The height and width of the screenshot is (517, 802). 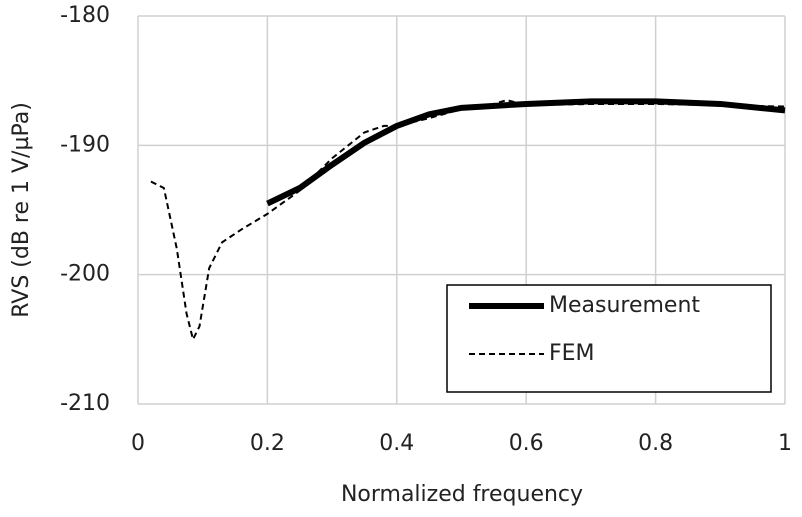 What do you see at coordinates (526, 152) in the screenshot?
I see `line-series` at bounding box center [526, 152].